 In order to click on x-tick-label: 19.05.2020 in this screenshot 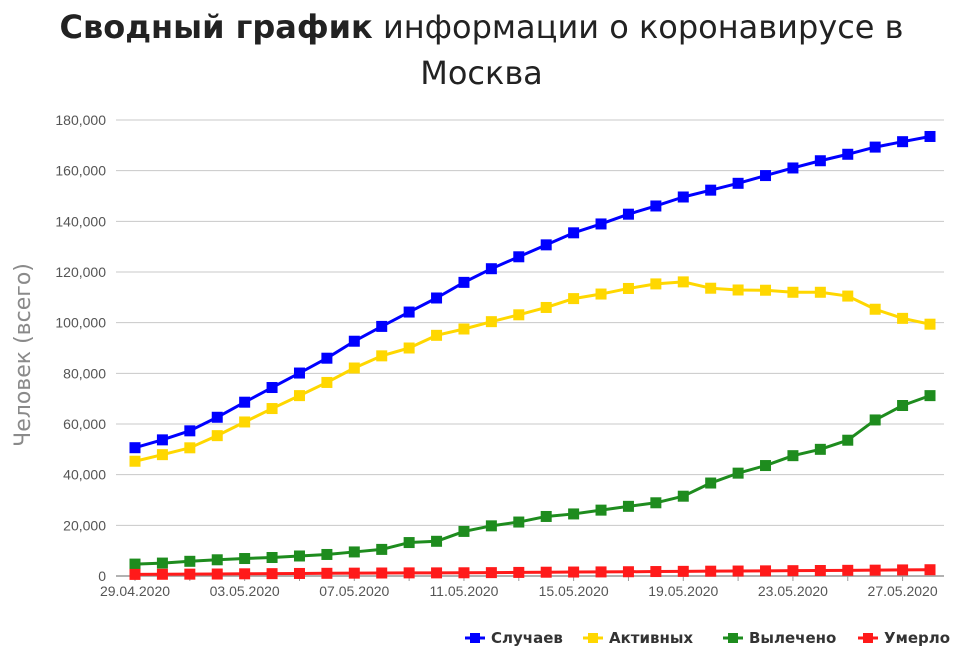, I will do `click(683, 591)`.